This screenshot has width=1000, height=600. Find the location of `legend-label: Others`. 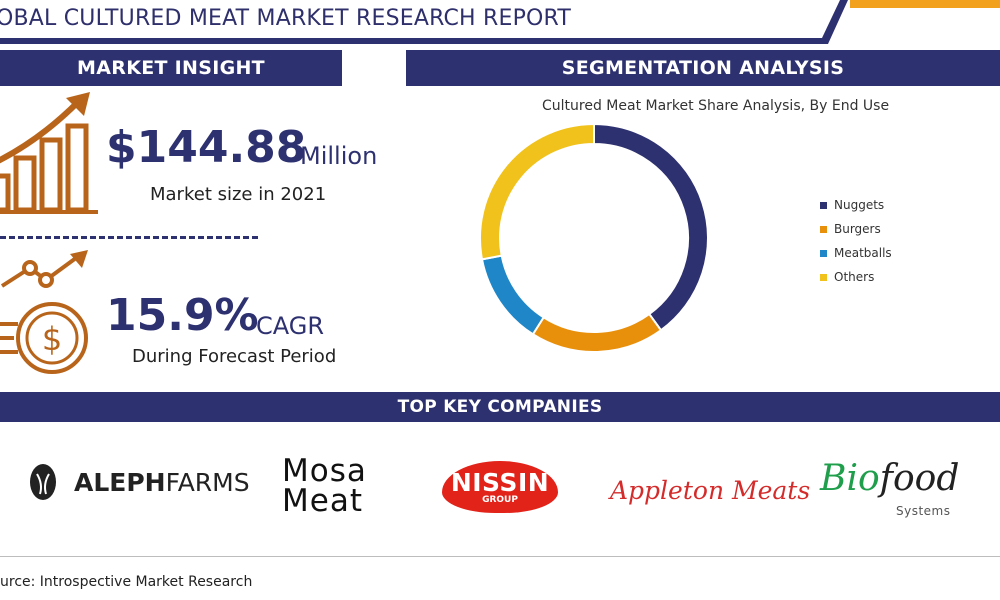

legend-label: Others is located at coordinates (854, 277).